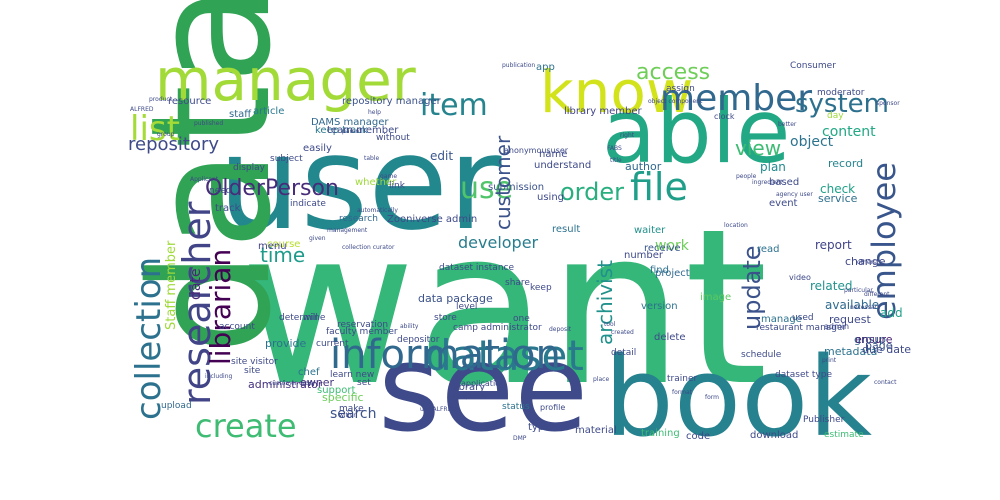 The height and width of the screenshot is (500, 1000). I want to click on cloud-word: information, so click(445, 355).